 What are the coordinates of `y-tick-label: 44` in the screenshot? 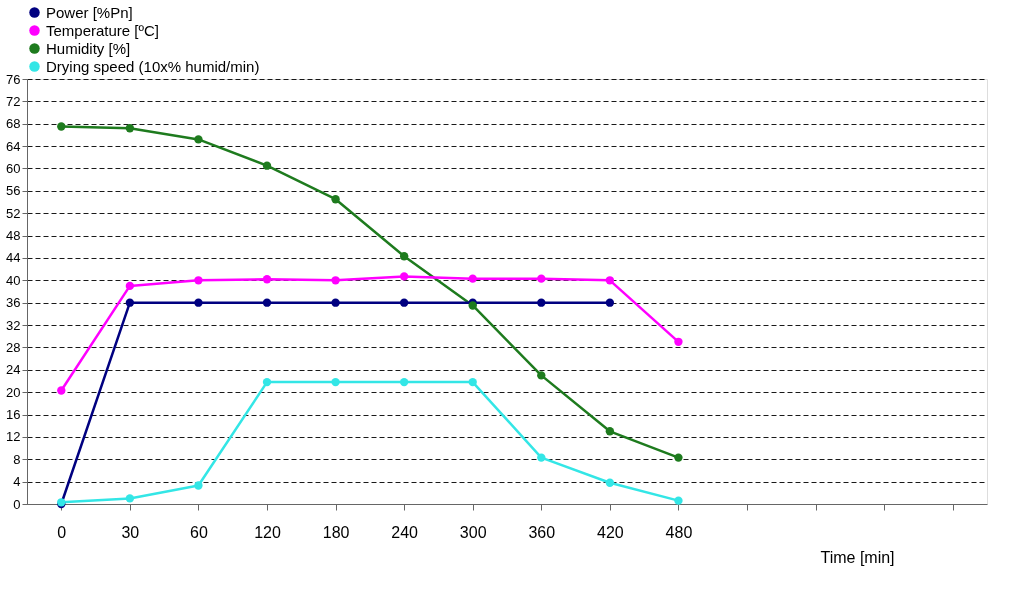 It's located at (13, 258).